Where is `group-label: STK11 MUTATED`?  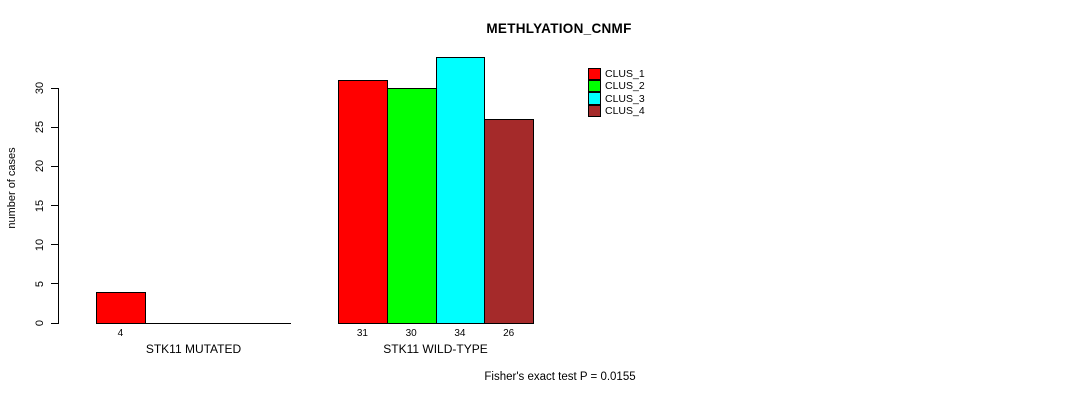
group-label: STK11 MUTATED is located at coordinates (193, 349).